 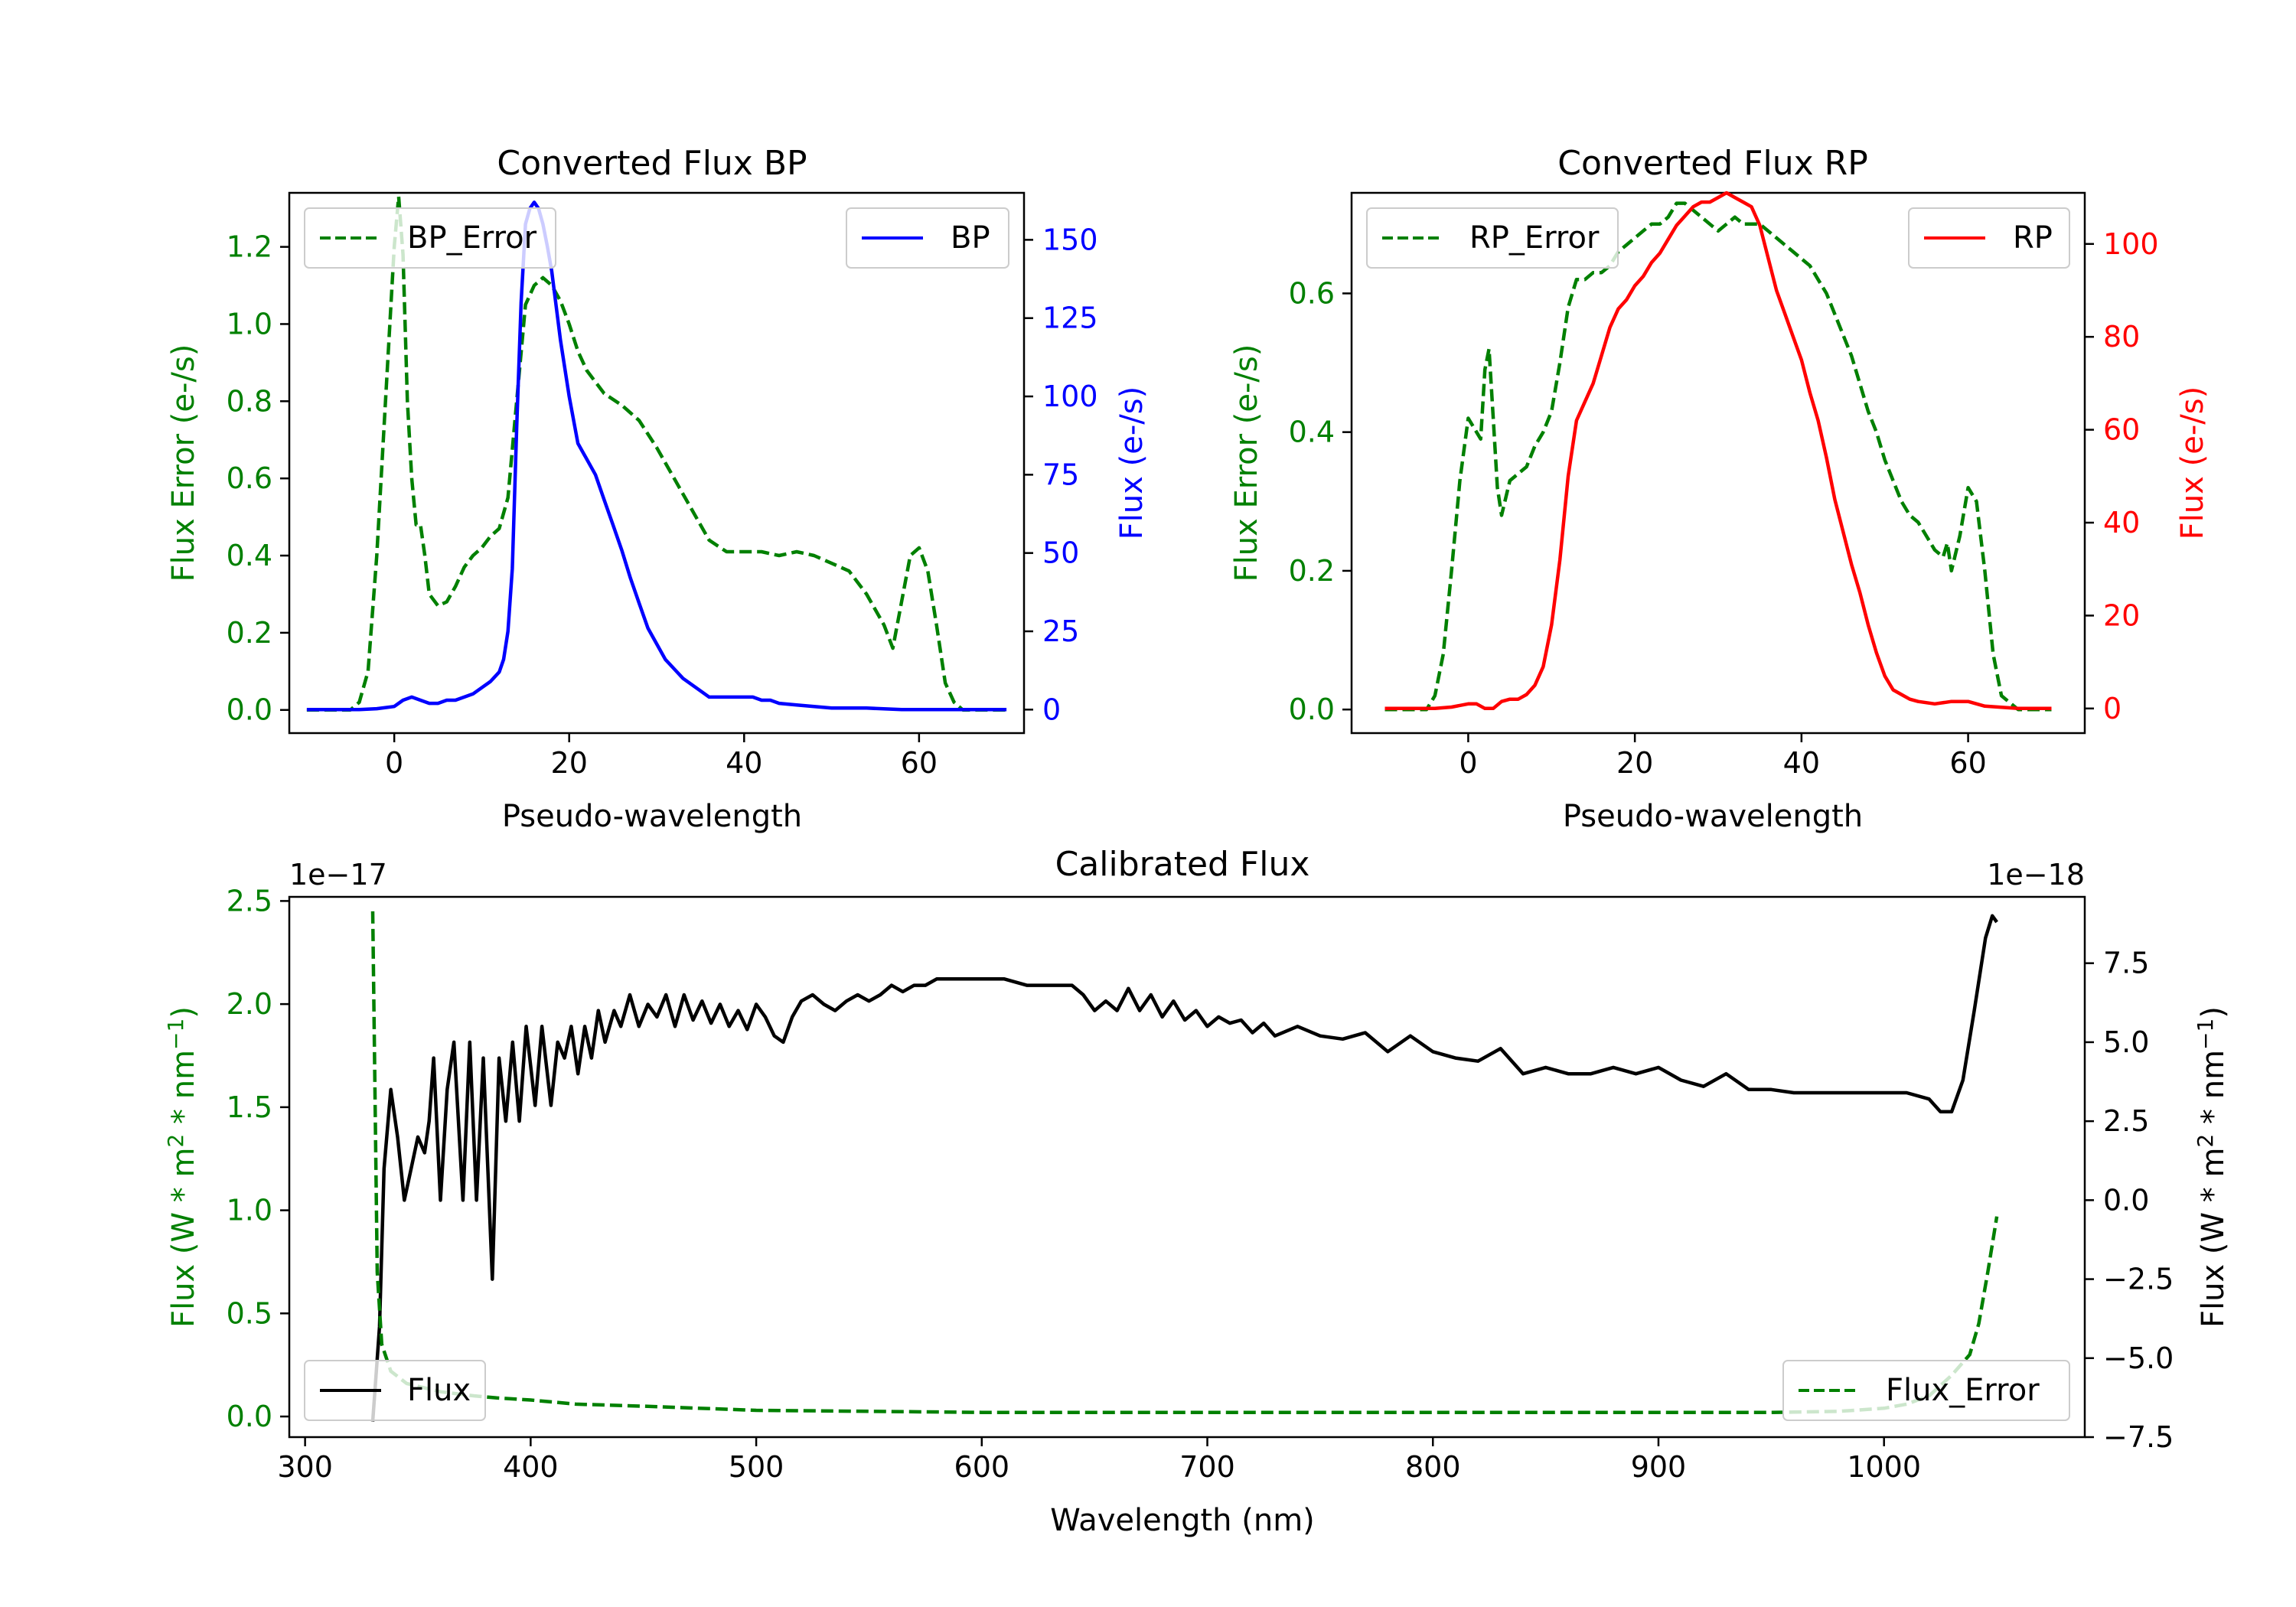 I want to click on cal-xlabel: Wavelength (nm), so click(x=1182, y=1520).